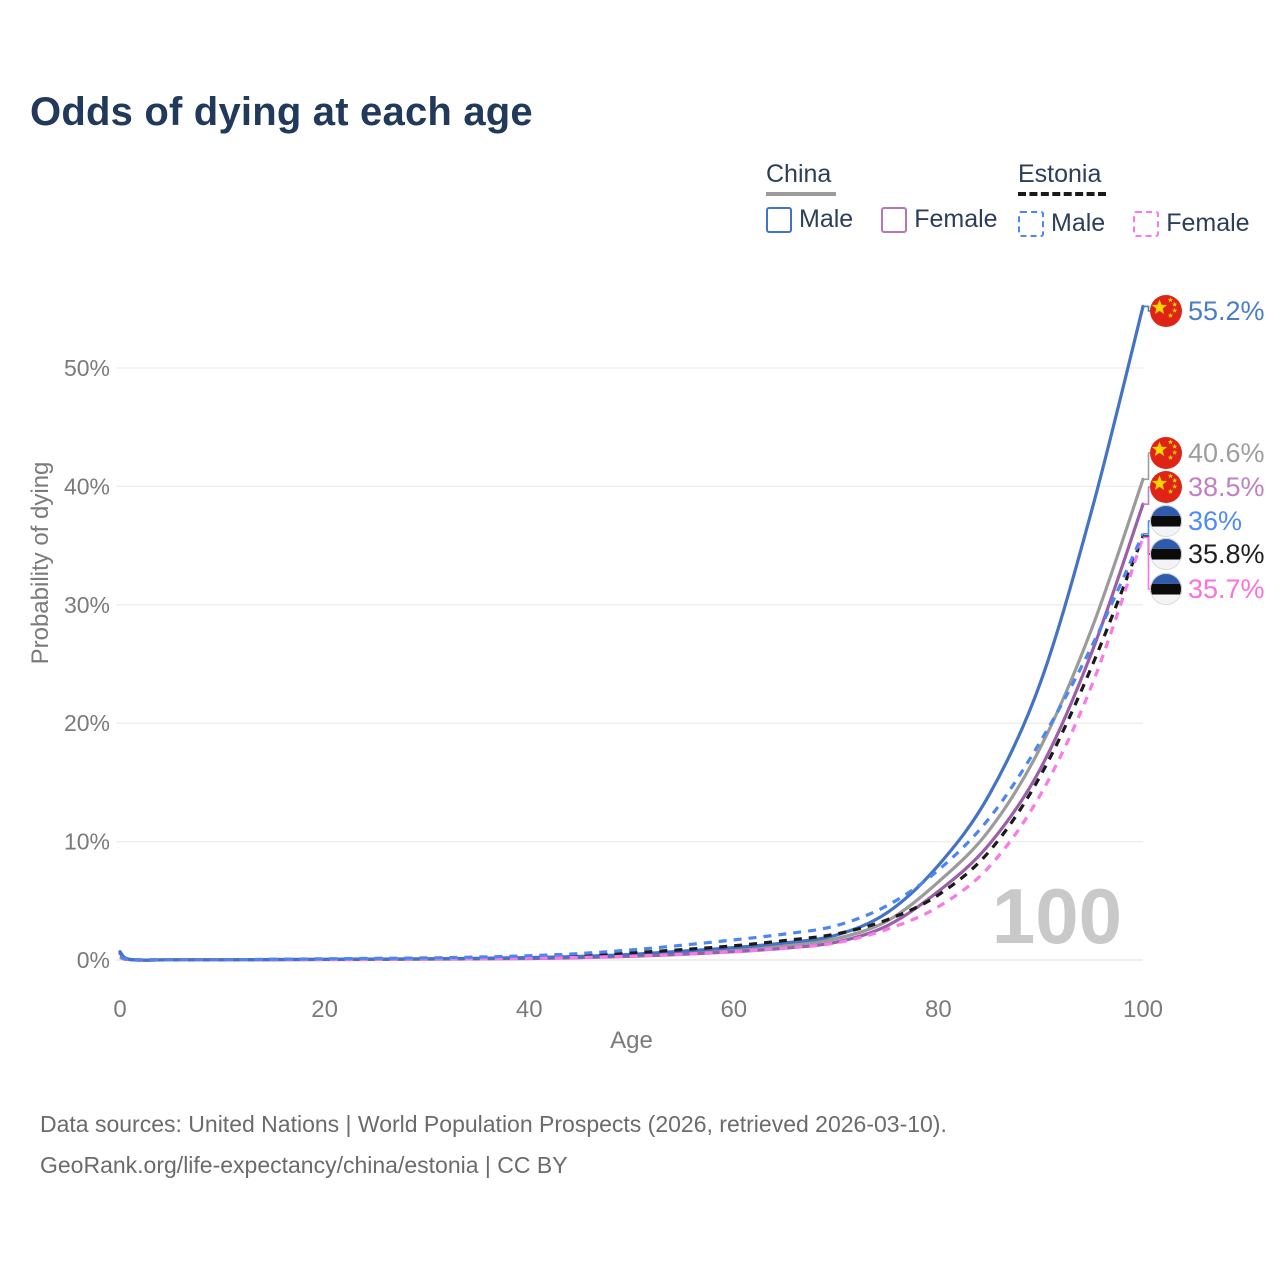 Image resolution: width=1280 pixels, height=1280 pixels. I want to click on y-tick-40: 40%, so click(87, 486).